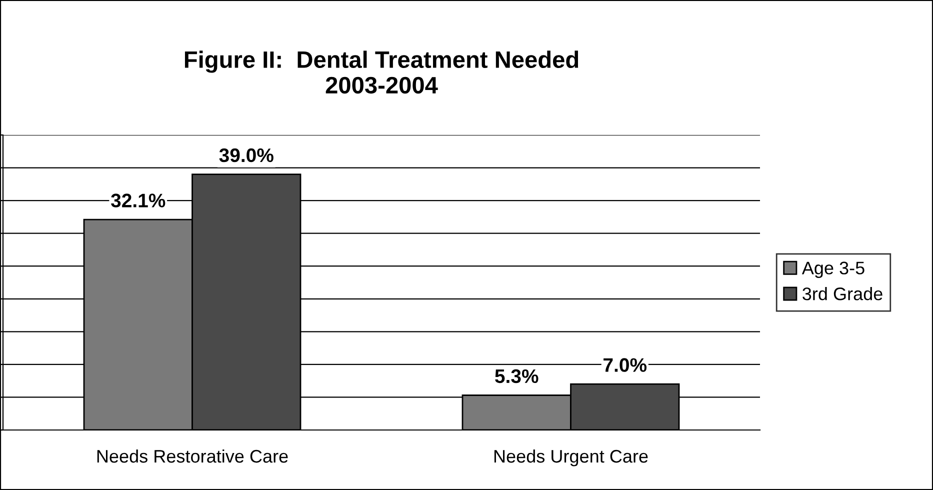 The height and width of the screenshot is (490, 933). What do you see at coordinates (246, 155) in the screenshot?
I see `data-label: 39.0%` at bounding box center [246, 155].